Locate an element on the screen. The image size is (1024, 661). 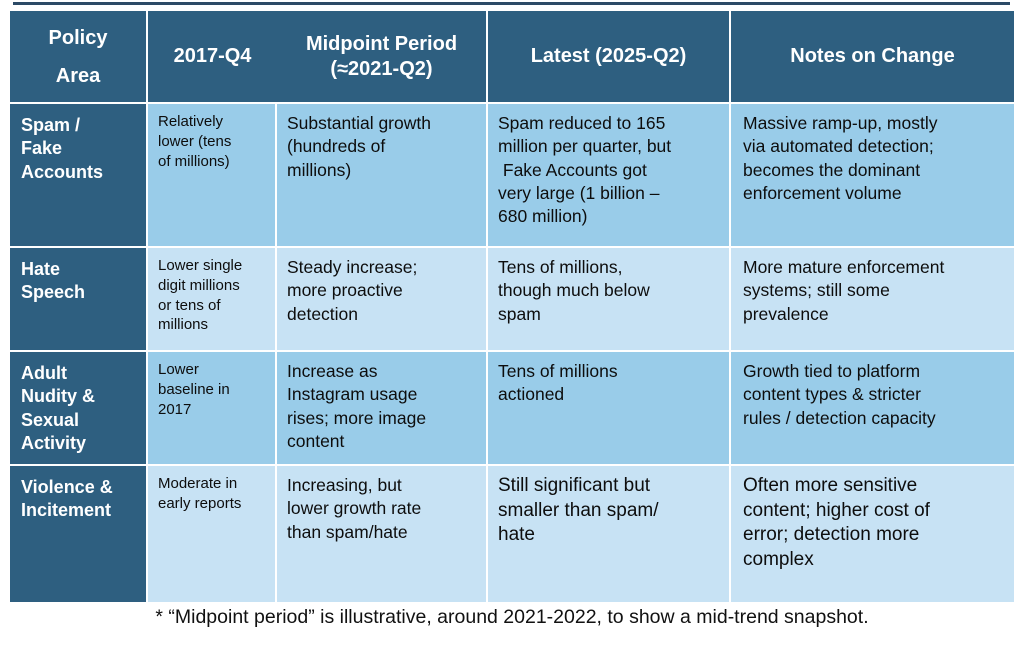
header-policy-area: Policy Area is located at coordinates (79, 57).